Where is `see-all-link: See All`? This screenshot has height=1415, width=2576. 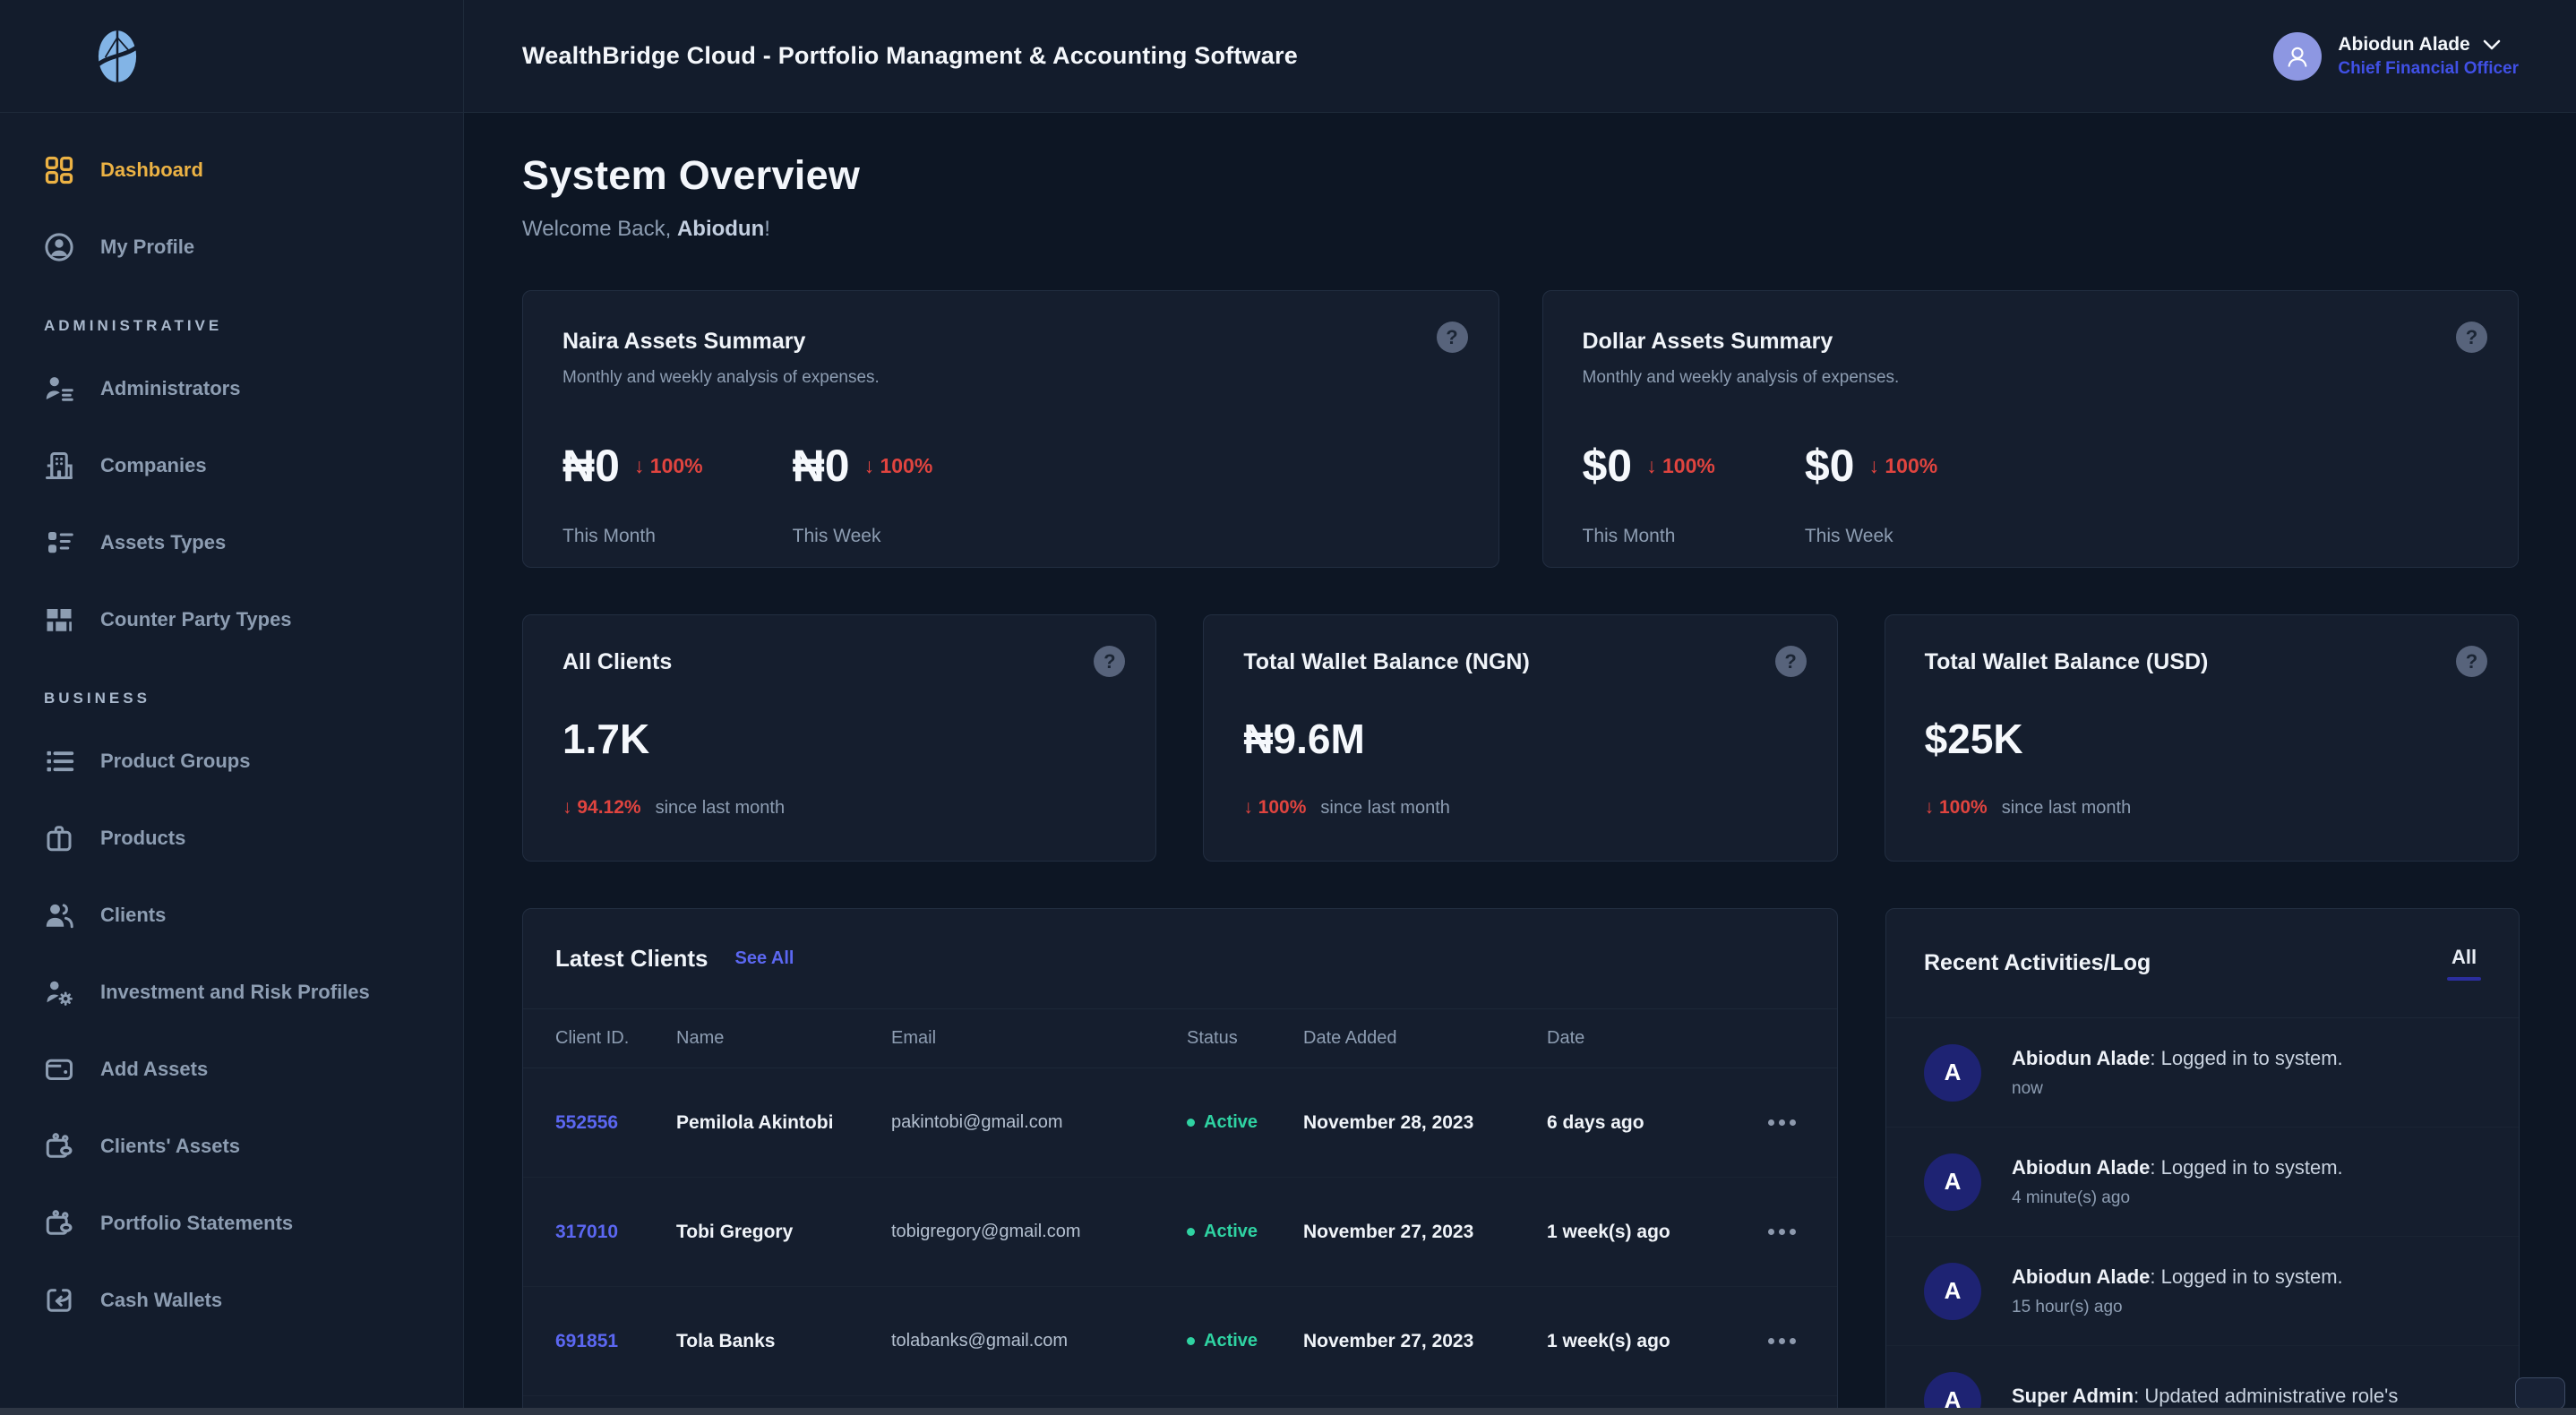 see-all-link: See All is located at coordinates (764, 958).